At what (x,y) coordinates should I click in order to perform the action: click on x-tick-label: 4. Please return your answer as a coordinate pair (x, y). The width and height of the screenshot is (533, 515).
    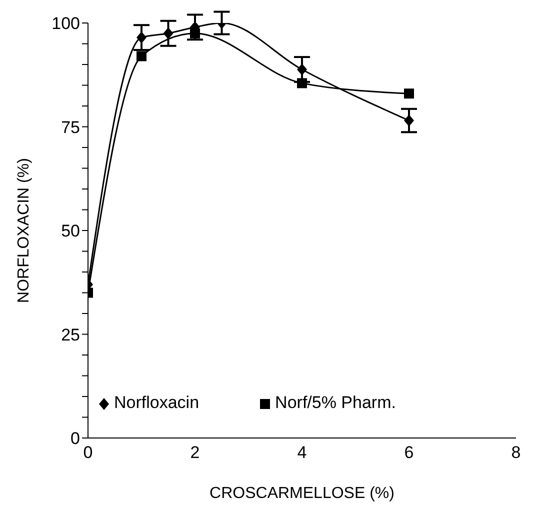
    Looking at the image, I should click on (302, 452).